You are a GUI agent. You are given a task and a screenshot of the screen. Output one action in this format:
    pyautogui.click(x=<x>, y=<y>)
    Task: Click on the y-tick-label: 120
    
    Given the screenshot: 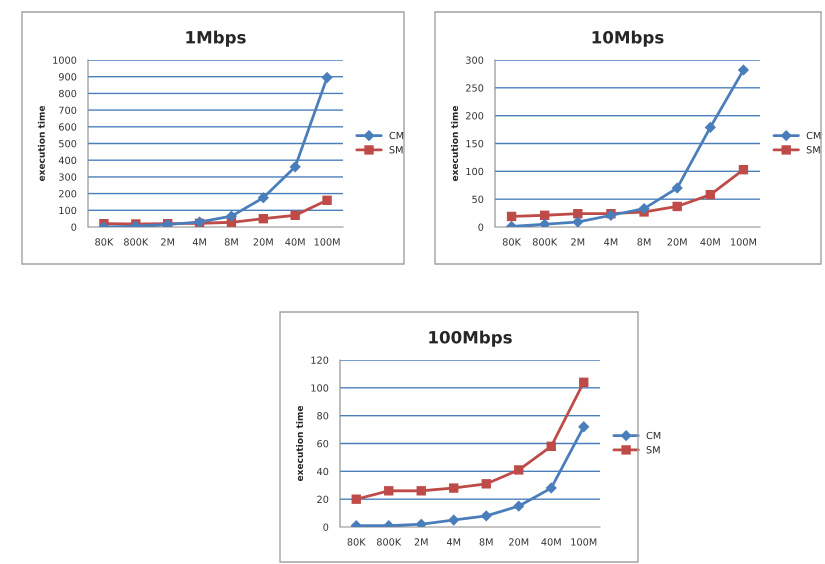 What is the action you would take?
    pyautogui.click(x=319, y=360)
    